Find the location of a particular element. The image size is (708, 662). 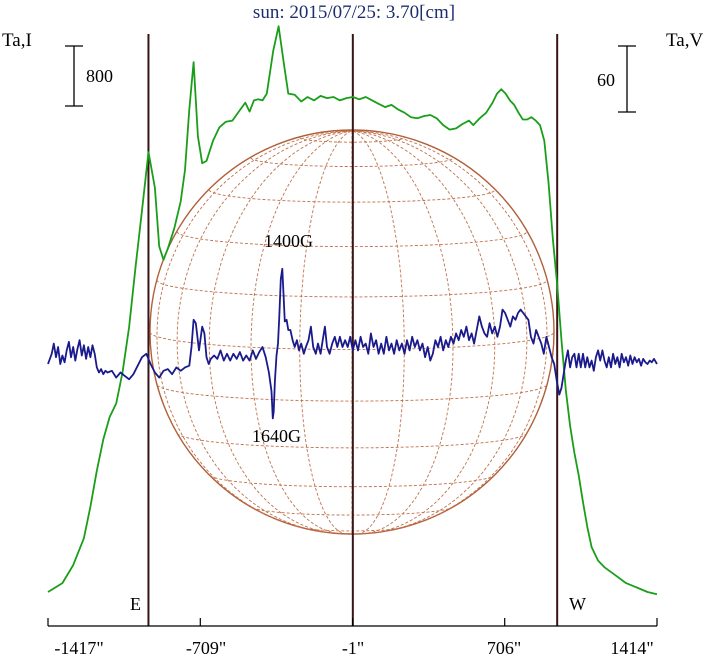

field-annotation-1640g: 1640G is located at coordinates (276, 436).